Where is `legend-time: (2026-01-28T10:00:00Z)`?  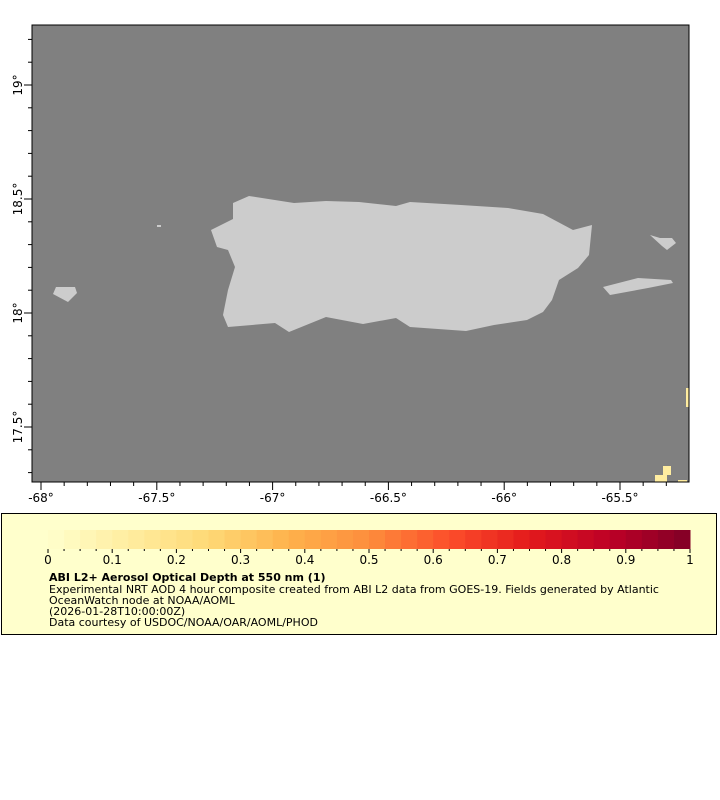
legend-time: (2026-01-28T10:00:00Z) is located at coordinates (117, 611).